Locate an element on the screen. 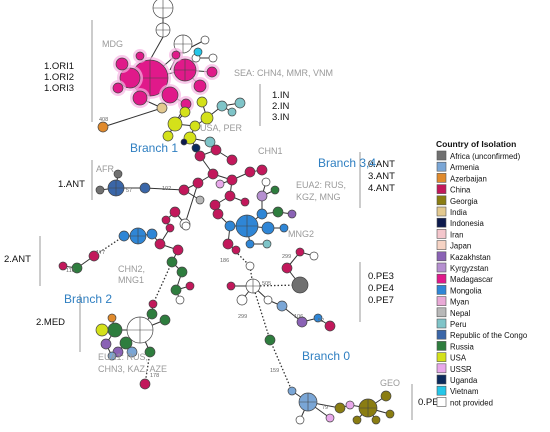 The width and height of the screenshot is (550, 432). pop-label-0pe4: 0.PE4 is located at coordinates (381, 288).